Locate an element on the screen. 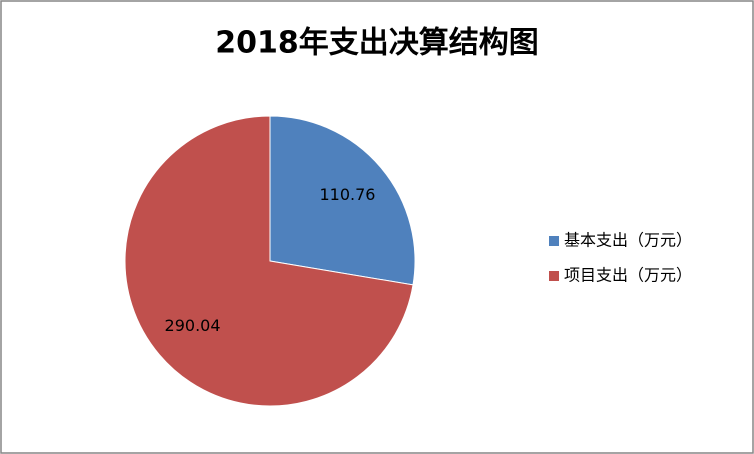  data-label: 110.76 is located at coordinates (347, 194).